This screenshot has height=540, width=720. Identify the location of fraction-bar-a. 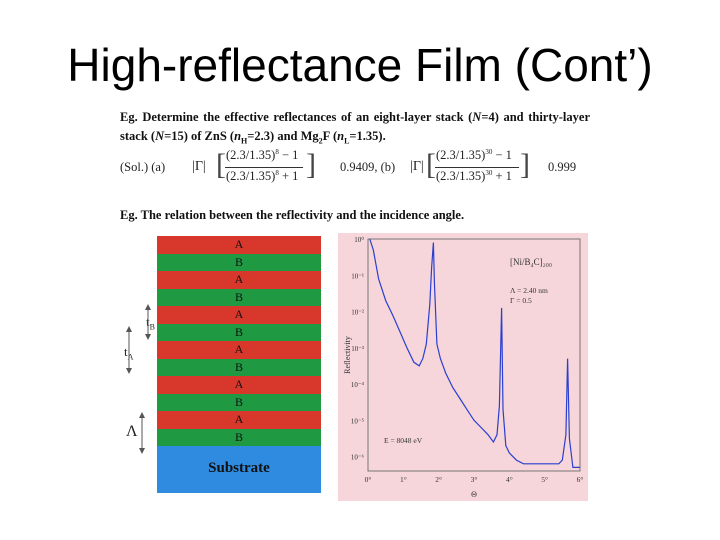
(264, 167).